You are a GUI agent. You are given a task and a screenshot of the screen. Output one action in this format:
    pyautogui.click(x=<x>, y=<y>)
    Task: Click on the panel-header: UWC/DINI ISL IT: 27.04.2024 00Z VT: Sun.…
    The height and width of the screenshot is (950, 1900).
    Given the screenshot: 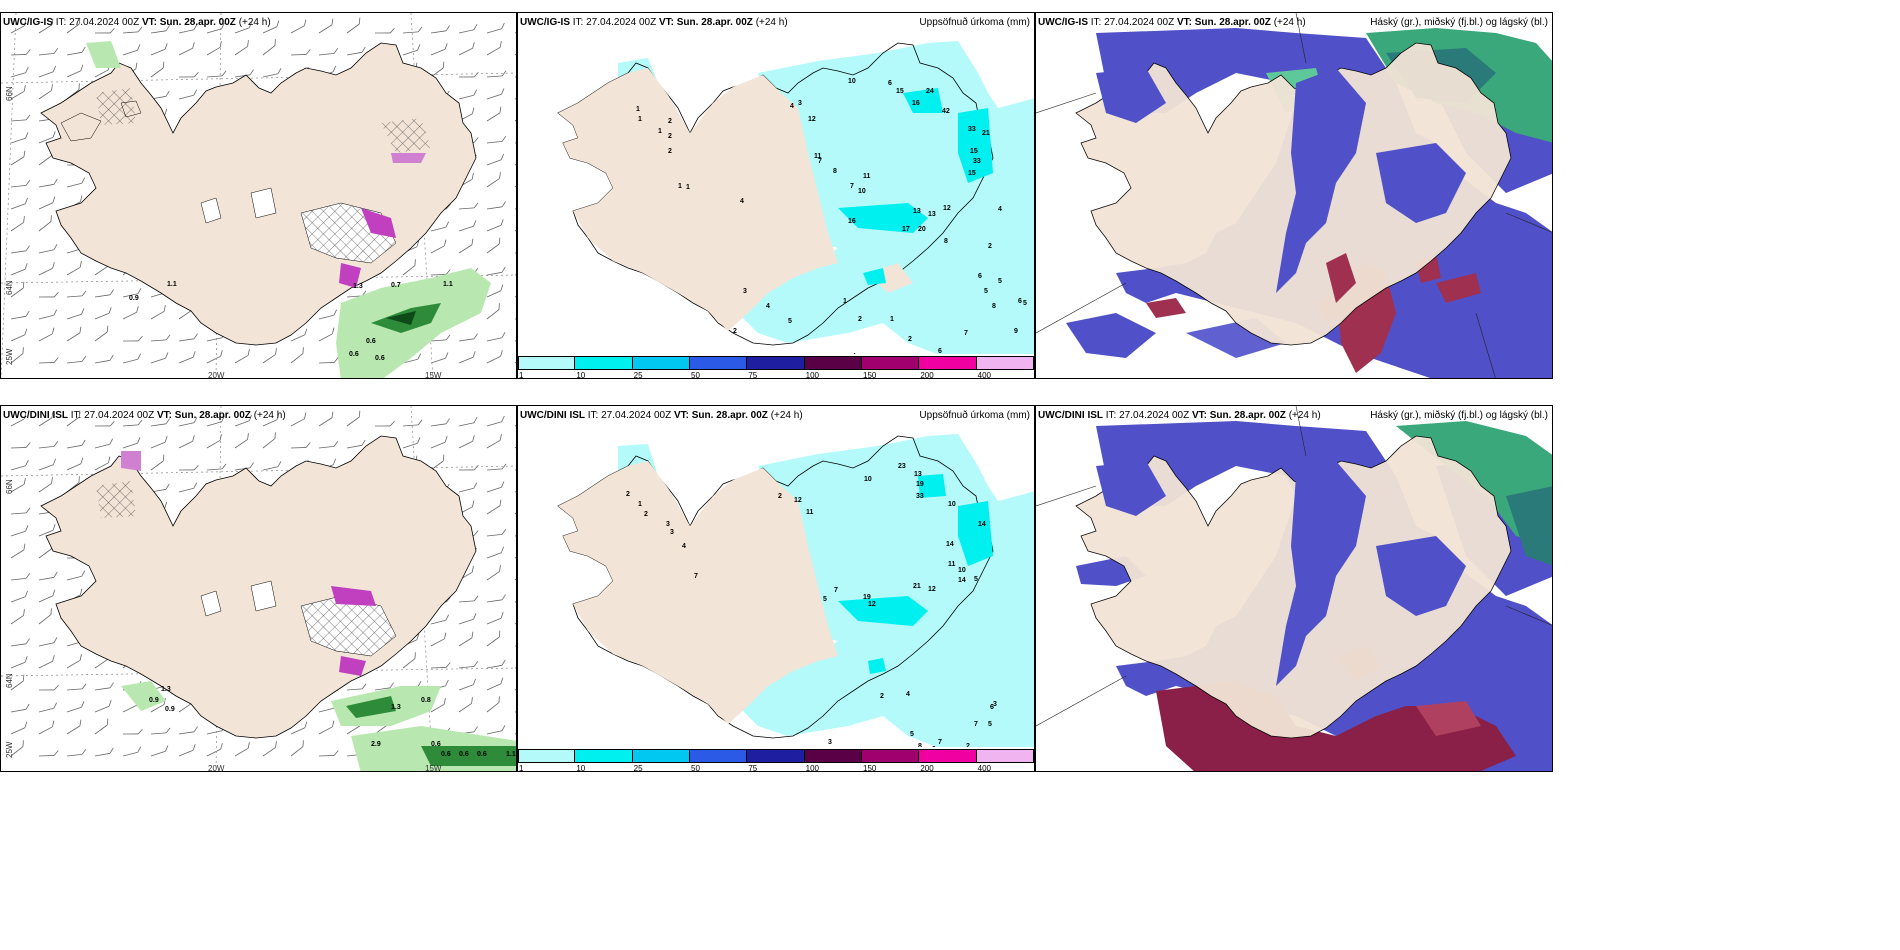 What is the action you would take?
    pyautogui.click(x=1179, y=415)
    